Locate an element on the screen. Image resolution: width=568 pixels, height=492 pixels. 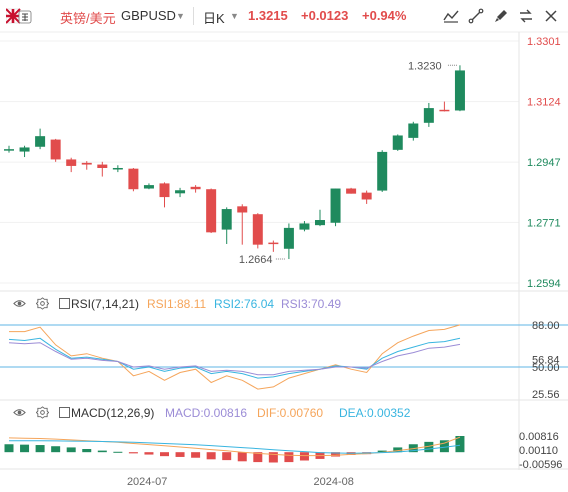
price-axis-label: 1.2947 is located at coordinates (544, 163).